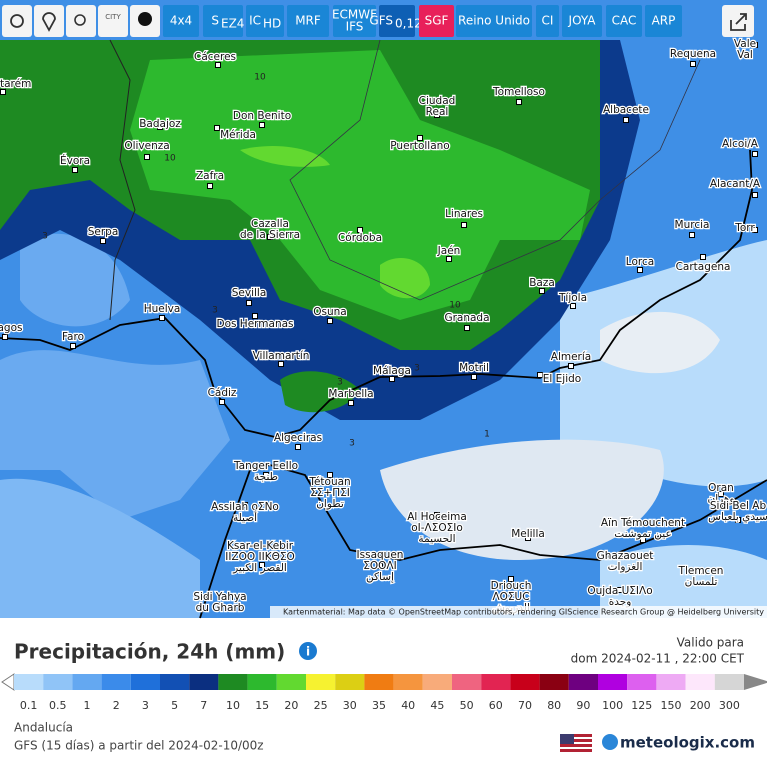 The width and height of the screenshot is (767, 770). Describe the element at coordinates (329, 482) in the screenshot. I see `city-label: Tétouan` at that location.